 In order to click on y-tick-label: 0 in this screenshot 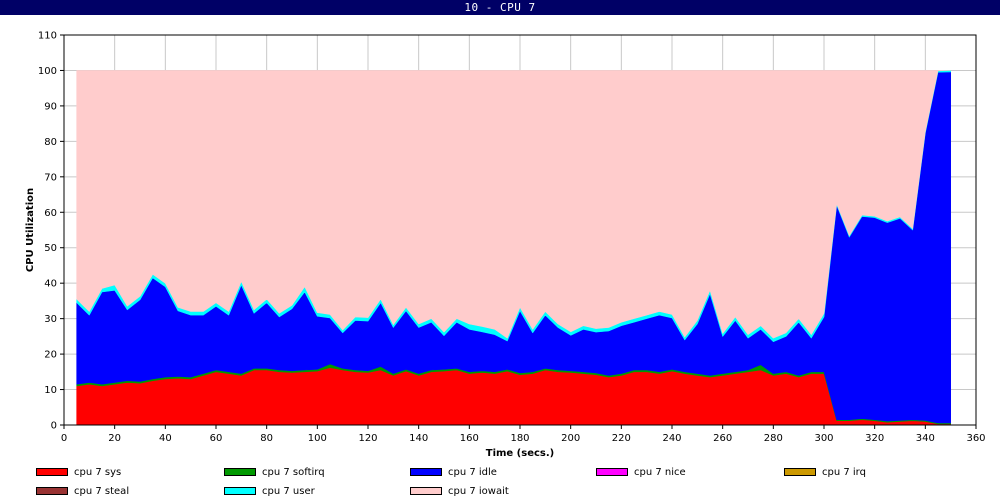, I will do `click(54, 426)`.